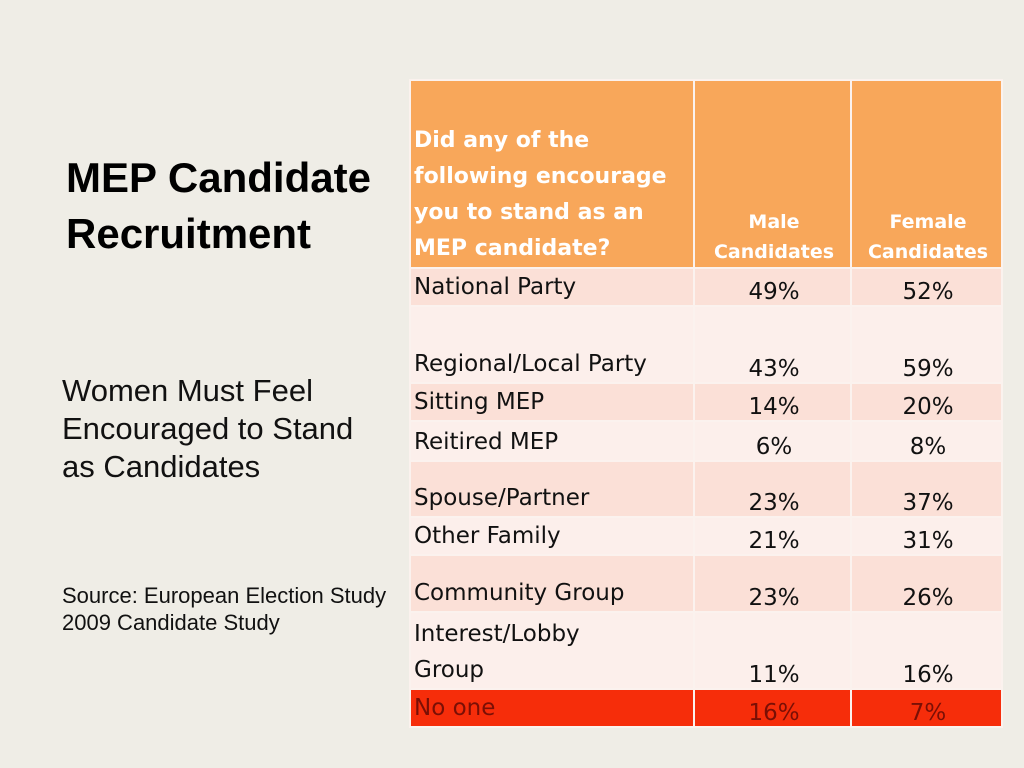 This screenshot has height=768, width=1024. Describe the element at coordinates (552, 287) in the screenshot. I see `row-label: National Party` at that location.